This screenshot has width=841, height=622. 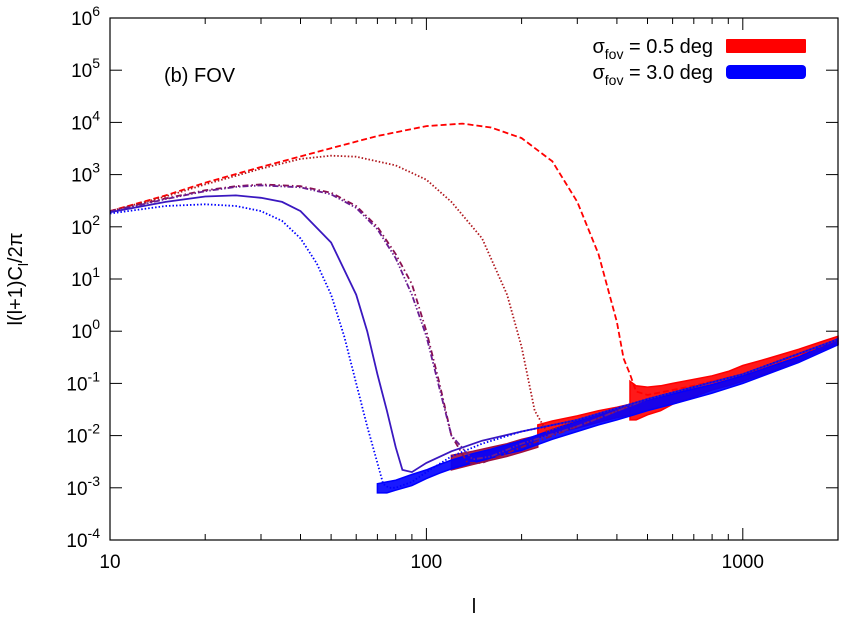 I want to click on y-tick-label: 10⁻⁴, so click(x=83, y=538).